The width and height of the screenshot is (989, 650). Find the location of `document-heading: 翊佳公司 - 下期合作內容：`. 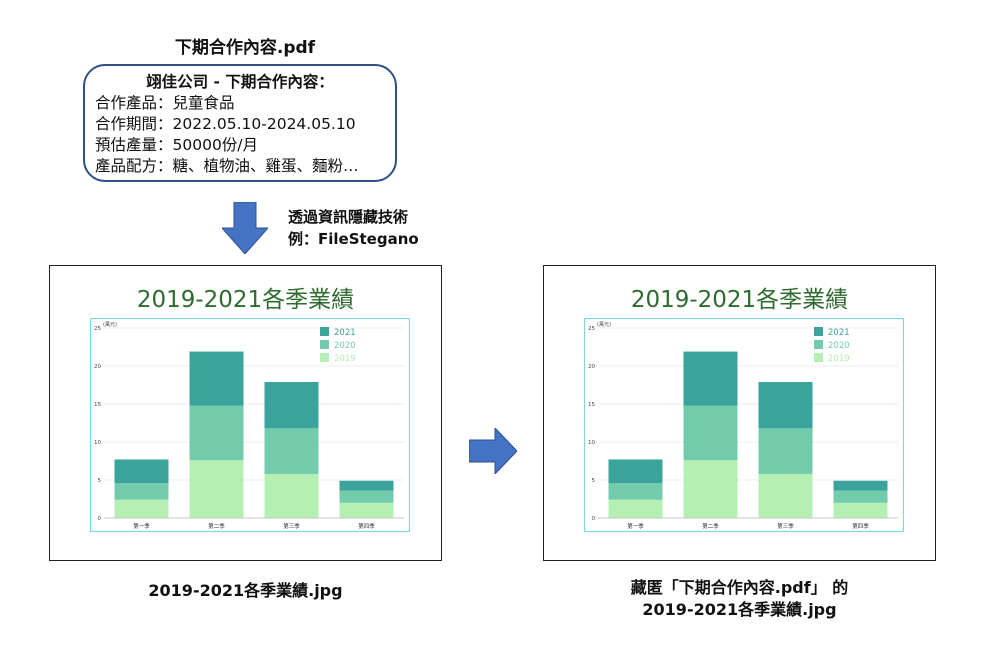

document-heading: 翊佳公司 - 下期合作內容： is located at coordinates (240, 82).